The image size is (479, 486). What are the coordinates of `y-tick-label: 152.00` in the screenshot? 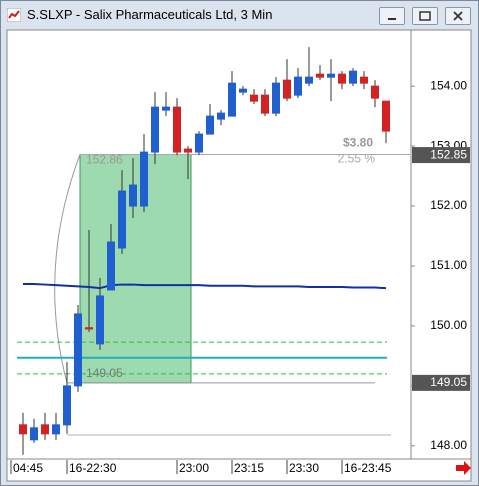 It's located at (448, 205).